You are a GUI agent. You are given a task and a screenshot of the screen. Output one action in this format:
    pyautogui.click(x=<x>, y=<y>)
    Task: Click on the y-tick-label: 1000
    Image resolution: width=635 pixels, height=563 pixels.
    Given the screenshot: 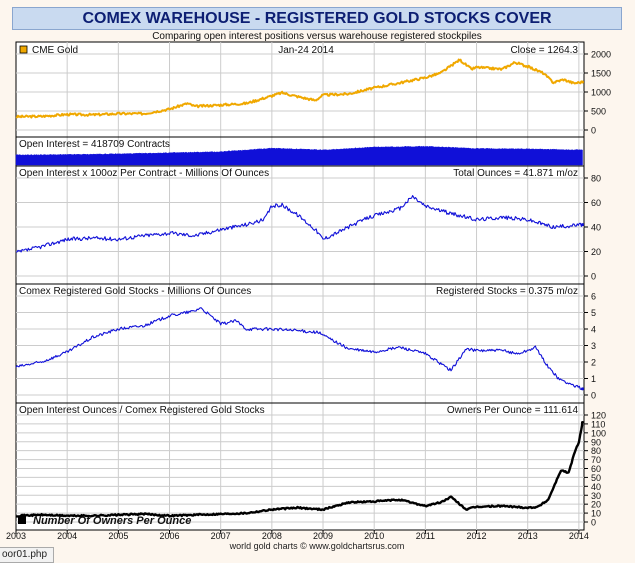 What is the action you would take?
    pyautogui.click(x=601, y=93)
    